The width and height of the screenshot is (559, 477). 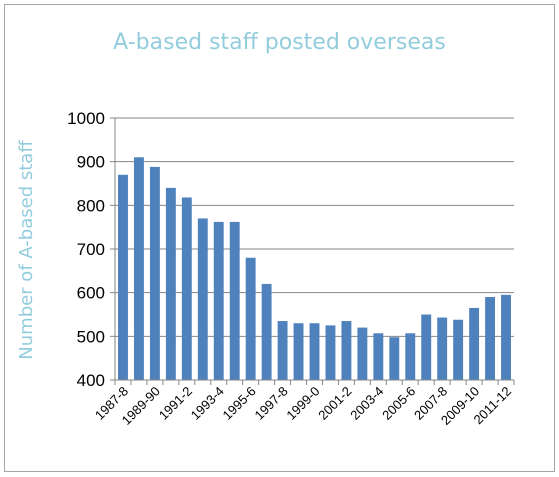 What do you see at coordinates (334, 403) in the screenshot?
I see `x-tick-label: 2001-2` at bounding box center [334, 403].